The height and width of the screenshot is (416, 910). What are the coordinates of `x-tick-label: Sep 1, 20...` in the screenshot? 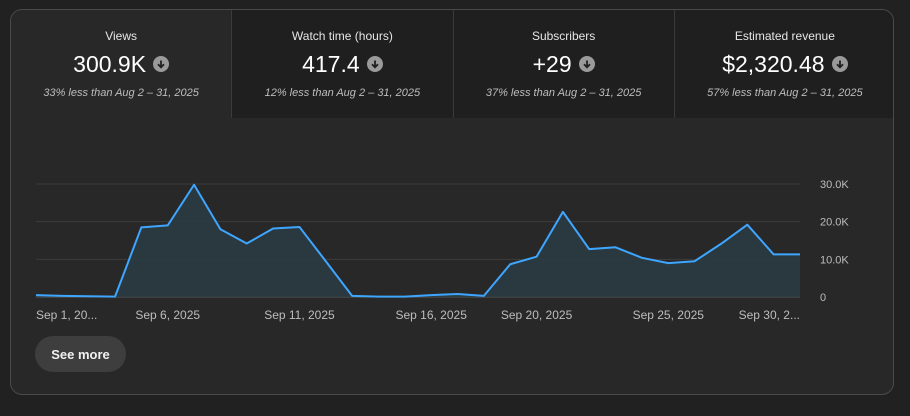 It's located at (66, 315).